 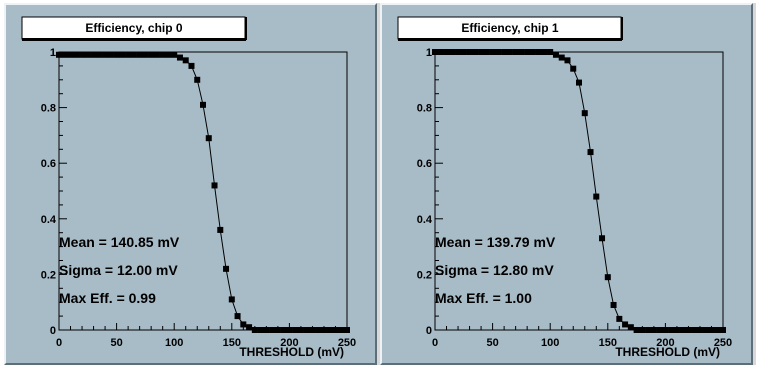 What do you see at coordinates (48, 164) in the screenshot?
I see `y-tick-label: 0.6` at bounding box center [48, 164].